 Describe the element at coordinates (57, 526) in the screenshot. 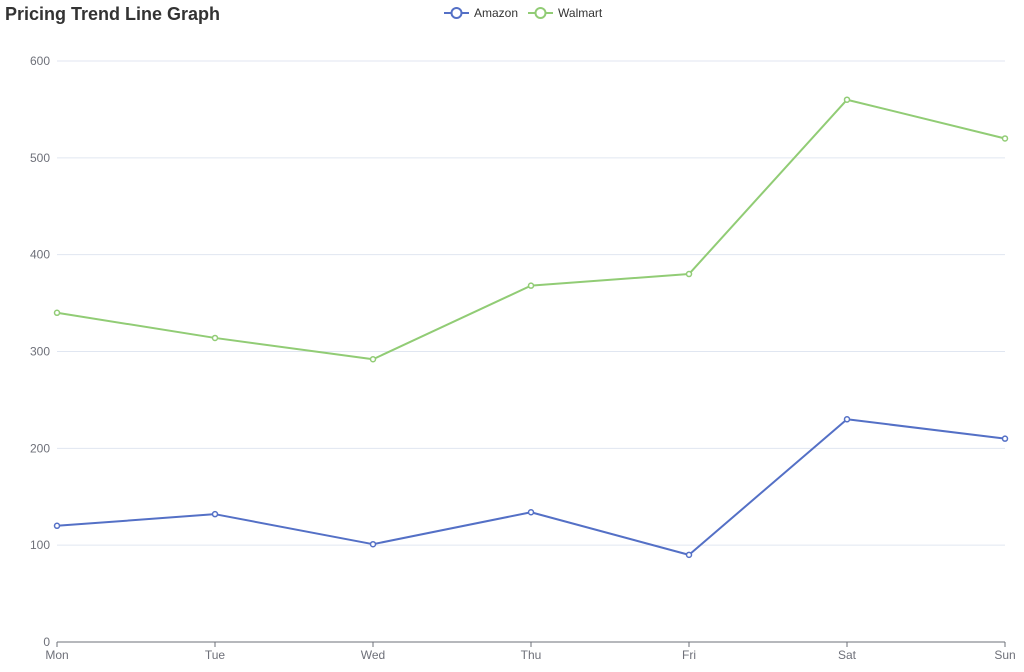

I see `data-point-amazon-mon` at that location.